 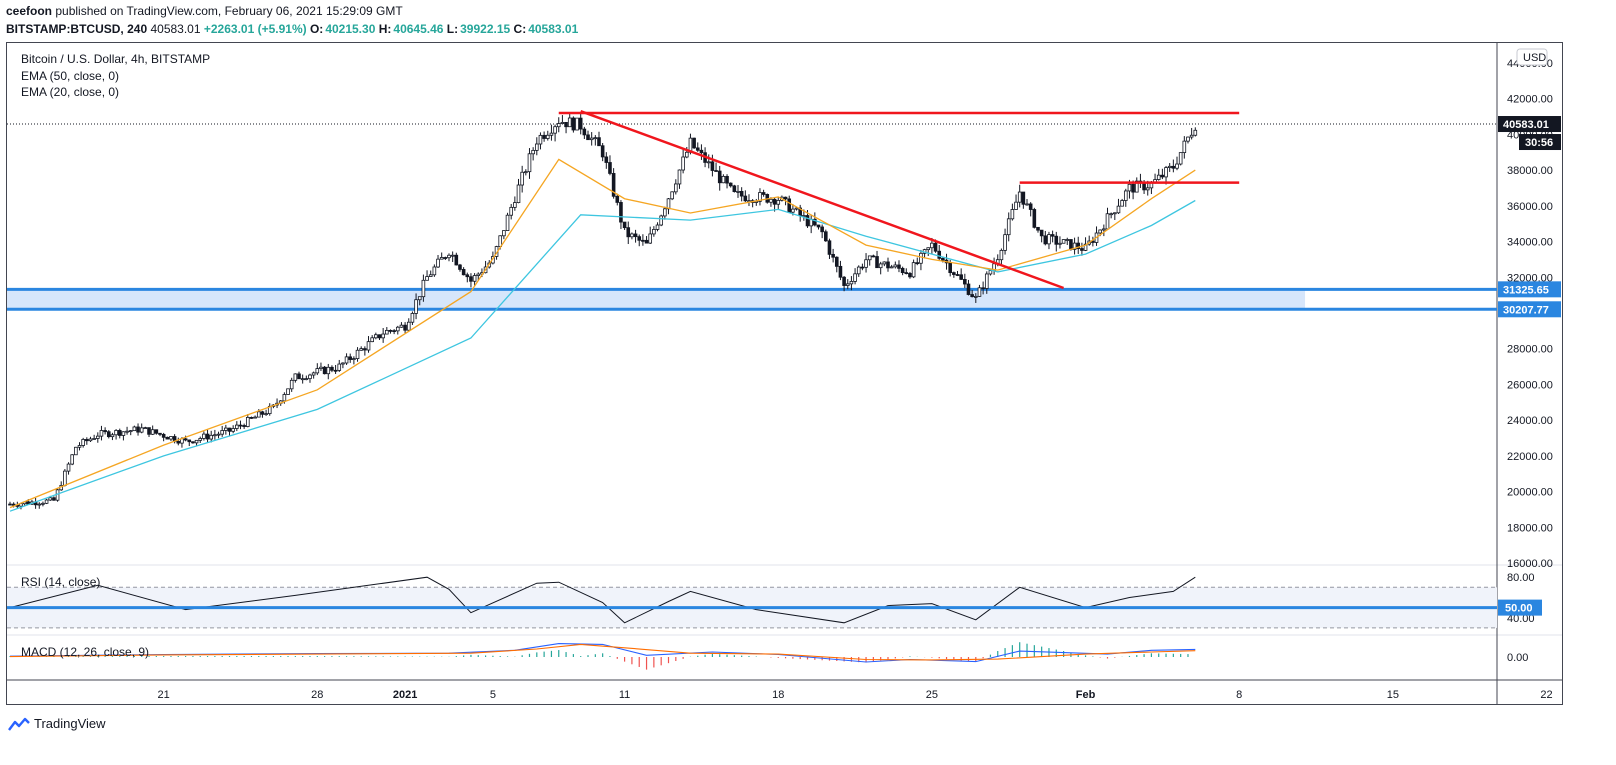 I want to click on tradingview-brand: TradingView, so click(x=57, y=723).